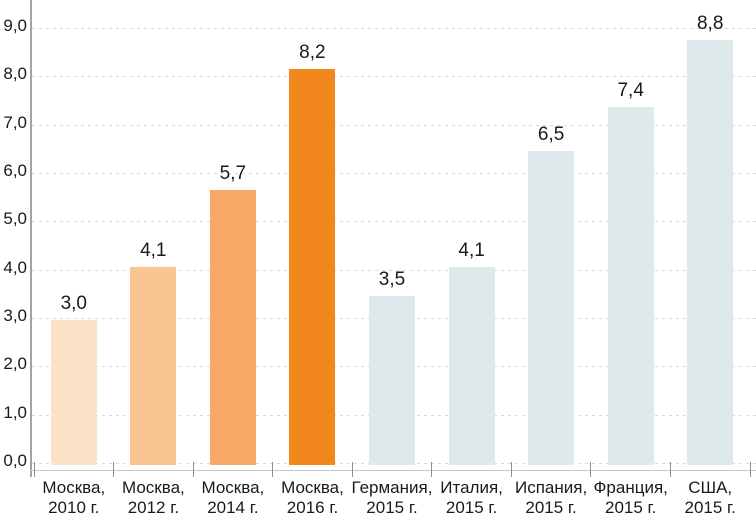 The height and width of the screenshot is (515, 756). What do you see at coordinates (15, 25) in the screenshot?
I see `y-tick-label: 9,0` at bounding box center [15, 25].